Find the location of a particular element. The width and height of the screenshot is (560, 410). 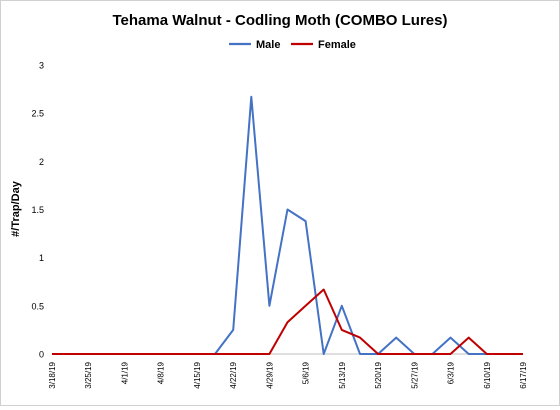

legend: Male Female is located at coordinates (292, 45).